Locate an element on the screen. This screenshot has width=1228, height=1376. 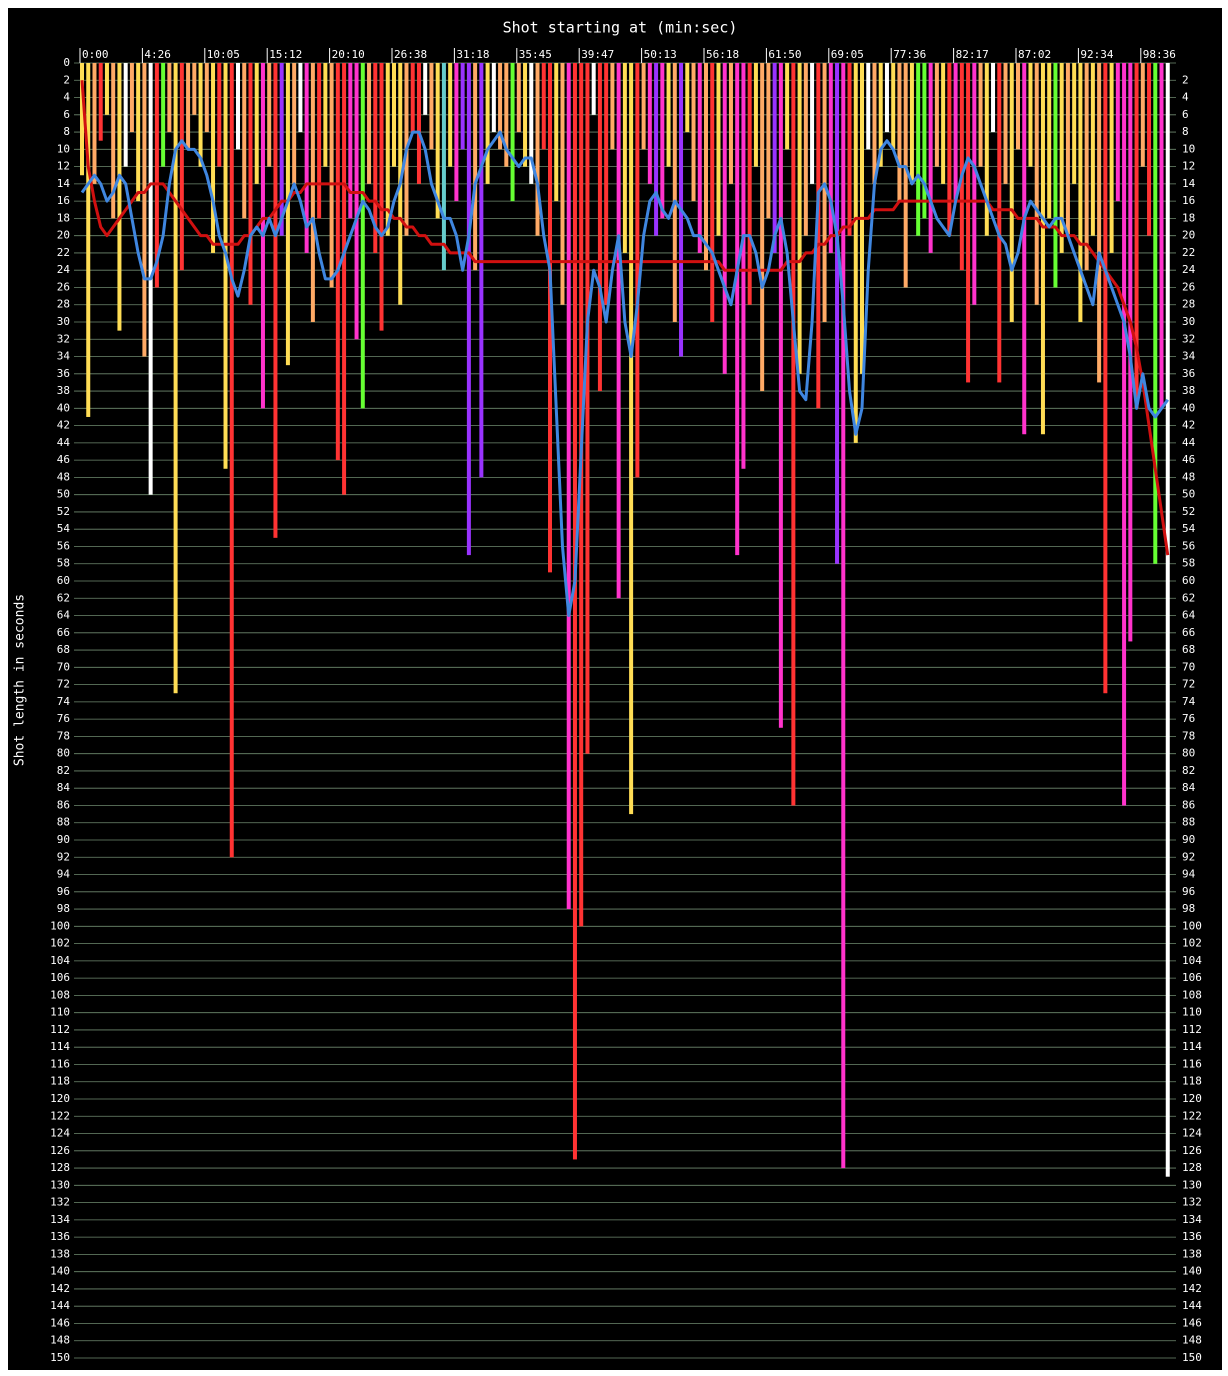
y-tick-label-right: 36 is located at coordinates (1188, 373).